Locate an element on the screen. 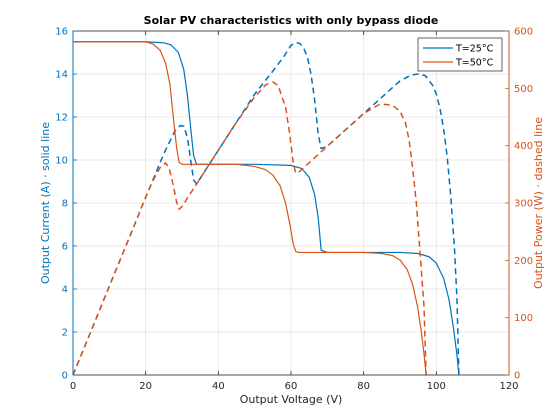 The height and width of the screenshot is (420, 560). legend-label-t25: T=25°C is located at coordinates (474, 49).